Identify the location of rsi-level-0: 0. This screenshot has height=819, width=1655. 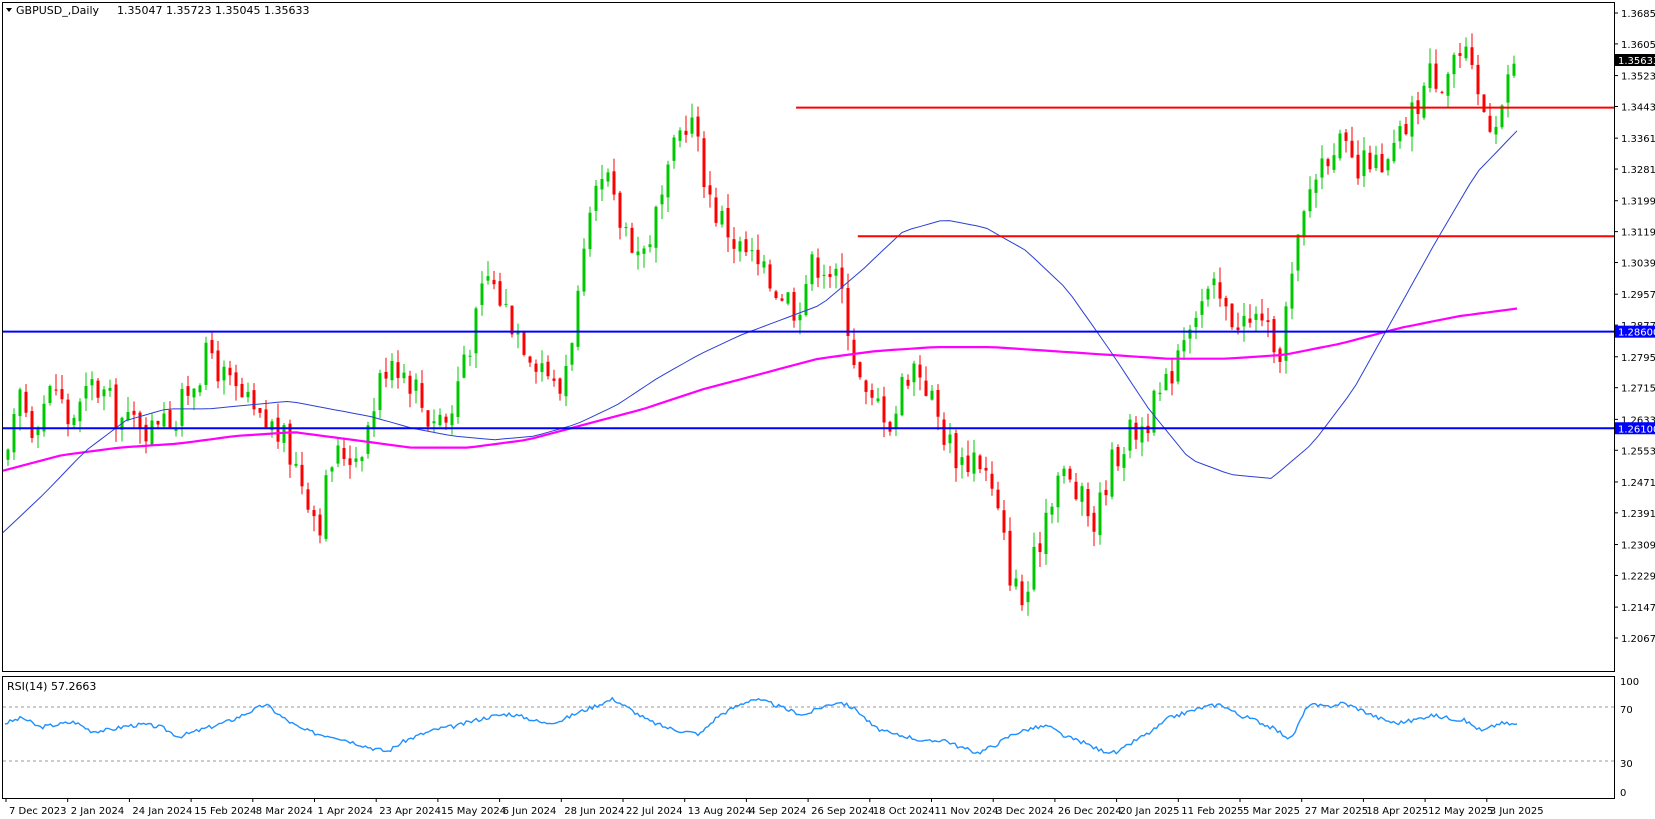
(1623, 793).